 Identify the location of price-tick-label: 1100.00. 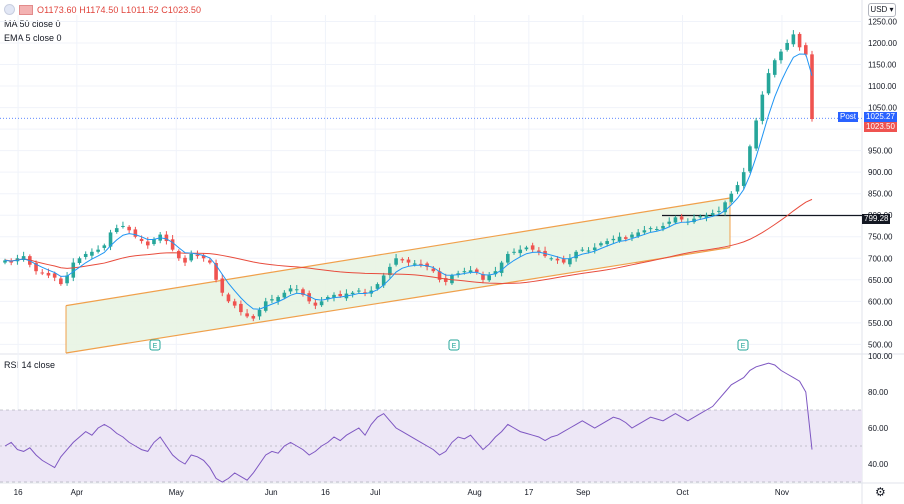
(882, 86).